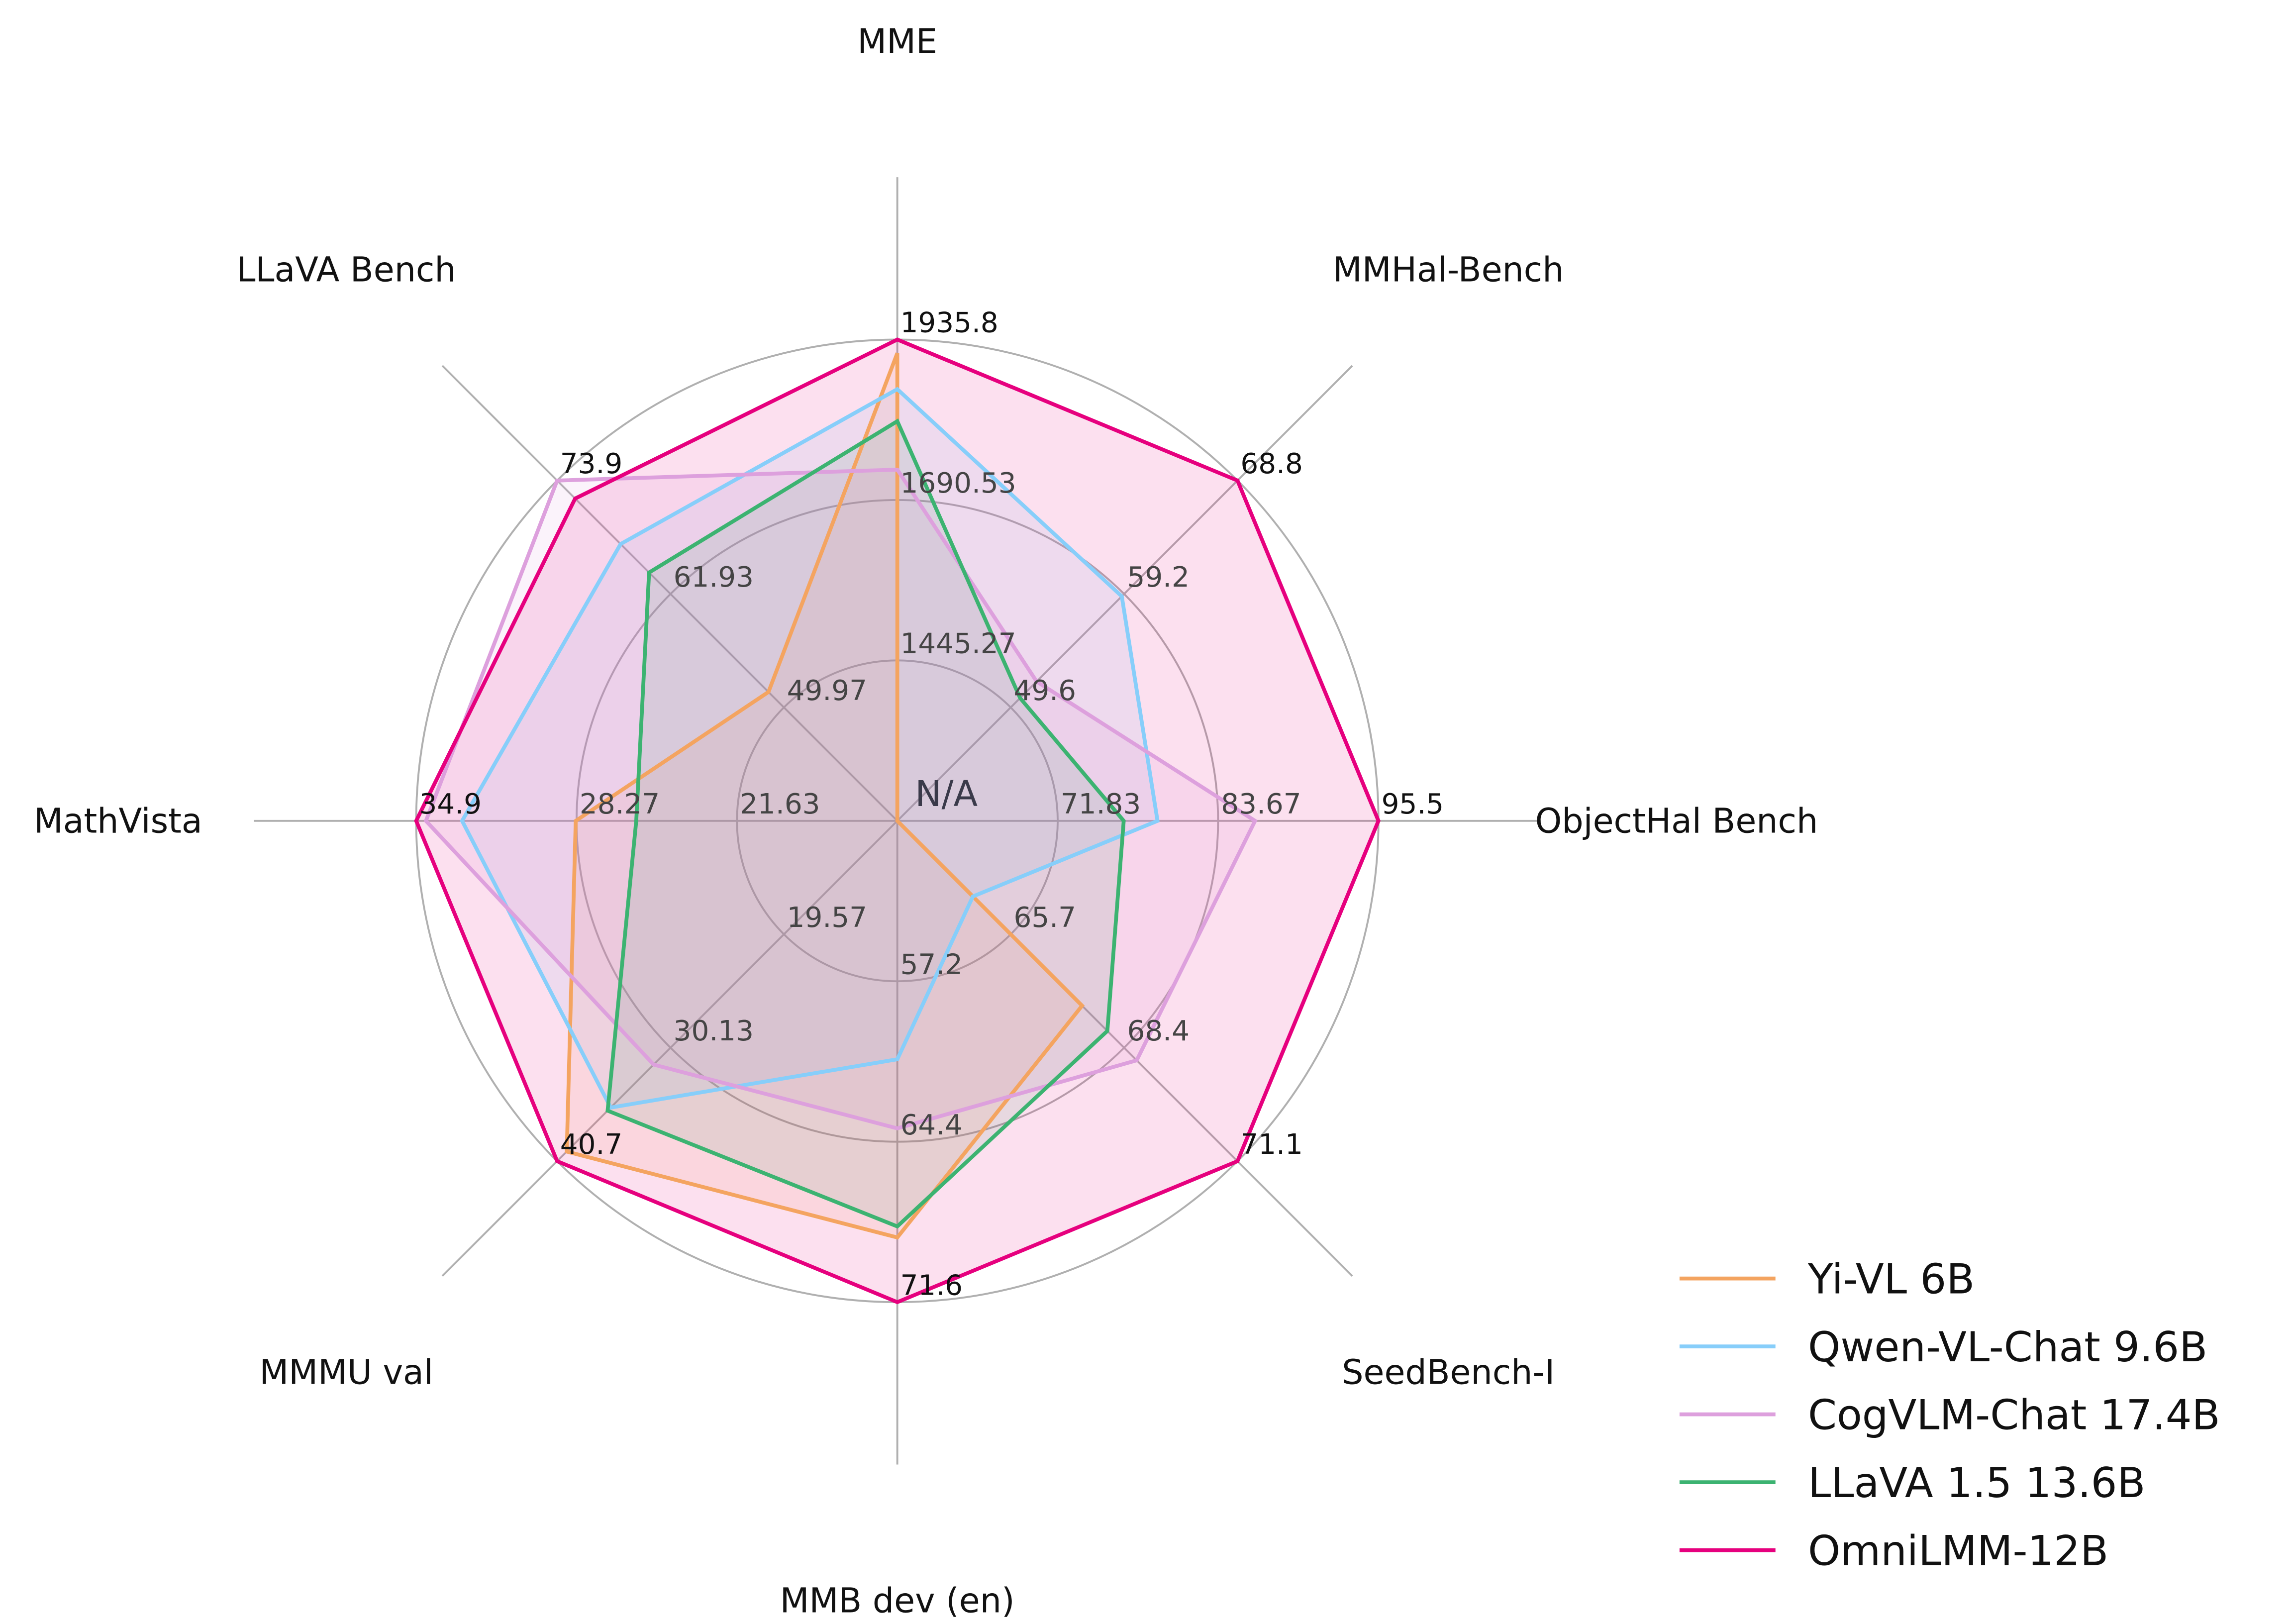  What do you see at coordinates (2014, 1415) in the screenshot?
I see `legend-label: CogVLM-Chat 17.4B` at bounding box center [2014, 1415].